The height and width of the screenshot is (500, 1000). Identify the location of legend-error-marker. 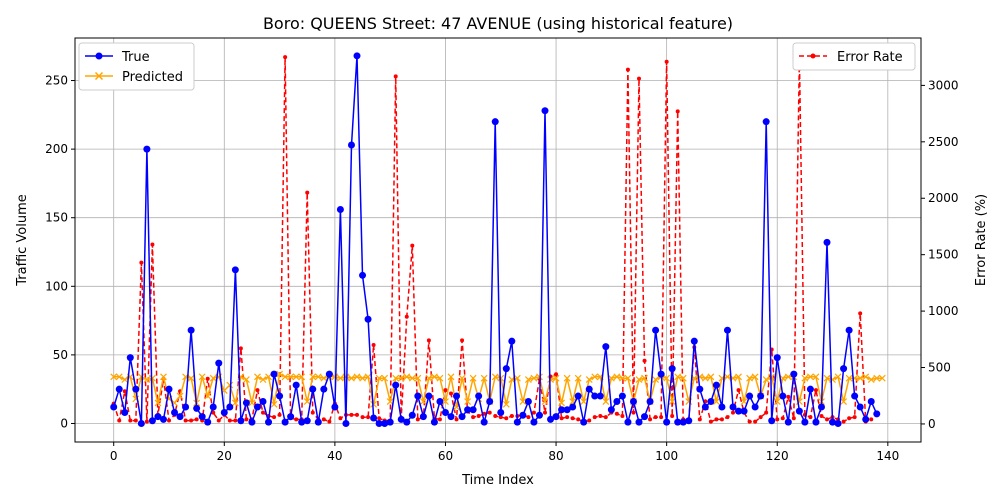
(813, 56).